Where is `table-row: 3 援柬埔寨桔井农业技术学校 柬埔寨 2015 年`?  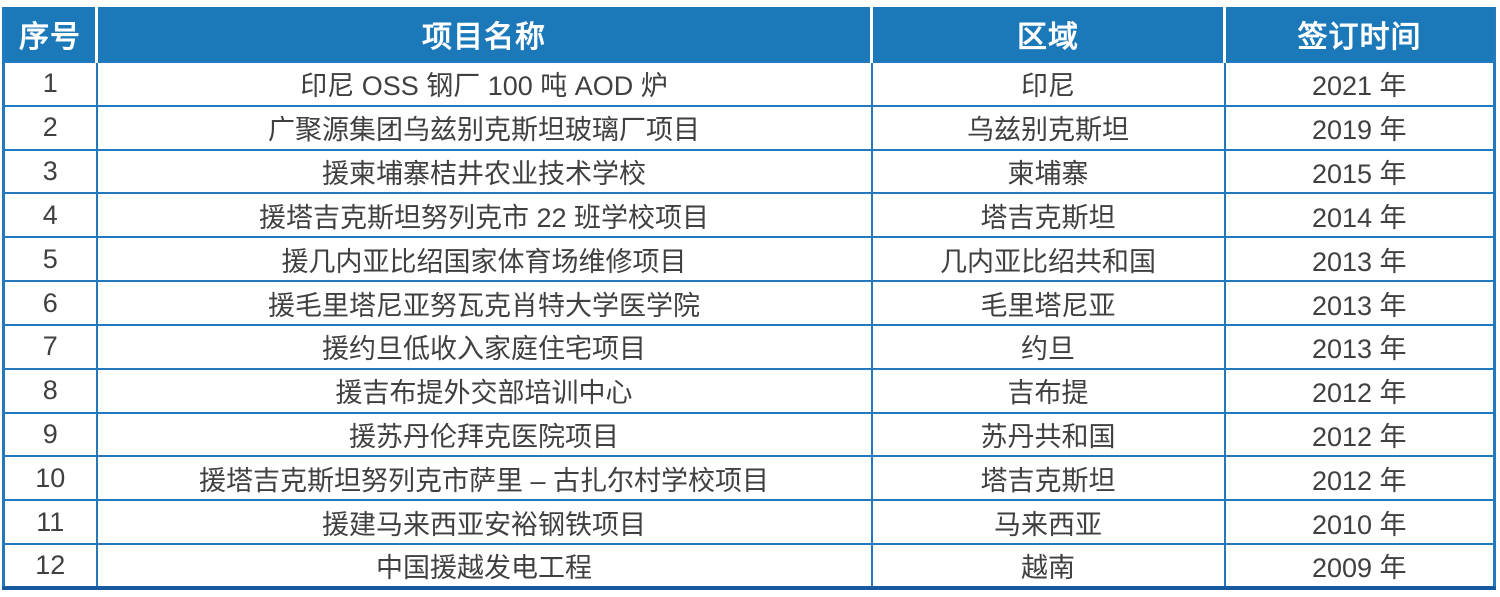 table-row: 3 援柬埔寨桔井农业技术学校 柬埔寨 2015 年 is located at coordinates (749, 171).